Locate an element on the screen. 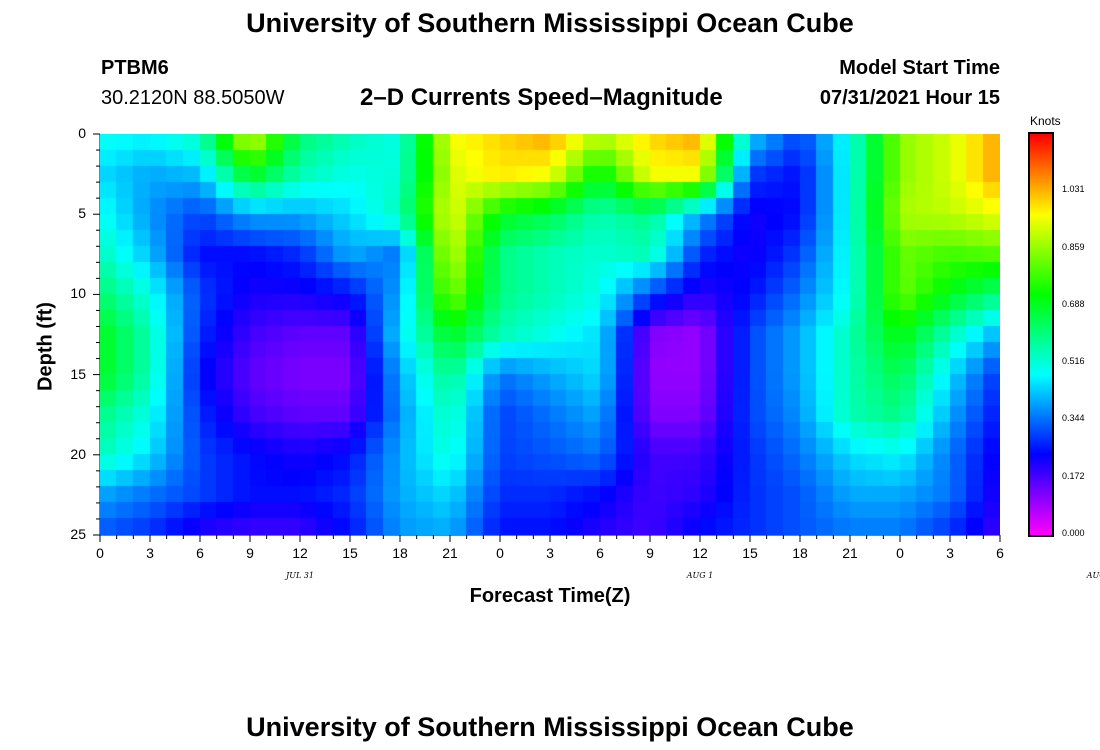  colorbar-tick-label: 0.172 is located at coordinates (1073, 475).